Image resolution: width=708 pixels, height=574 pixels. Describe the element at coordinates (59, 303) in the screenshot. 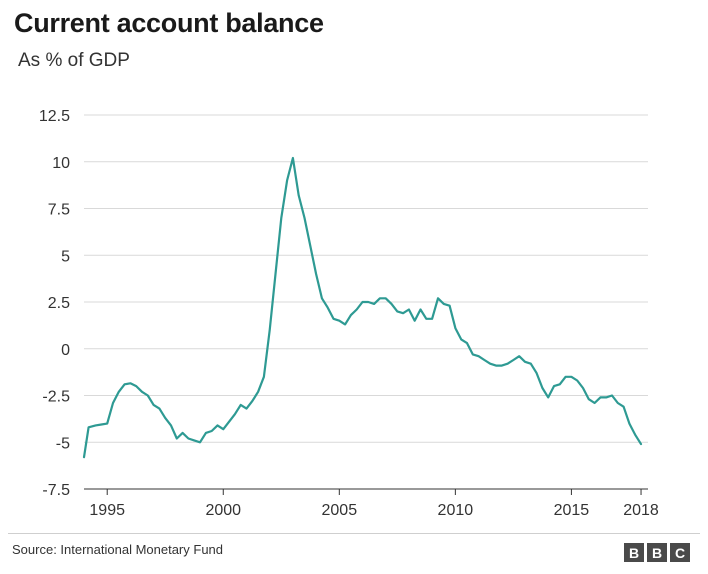

I see `y-tick-label: 2.5` at that location.